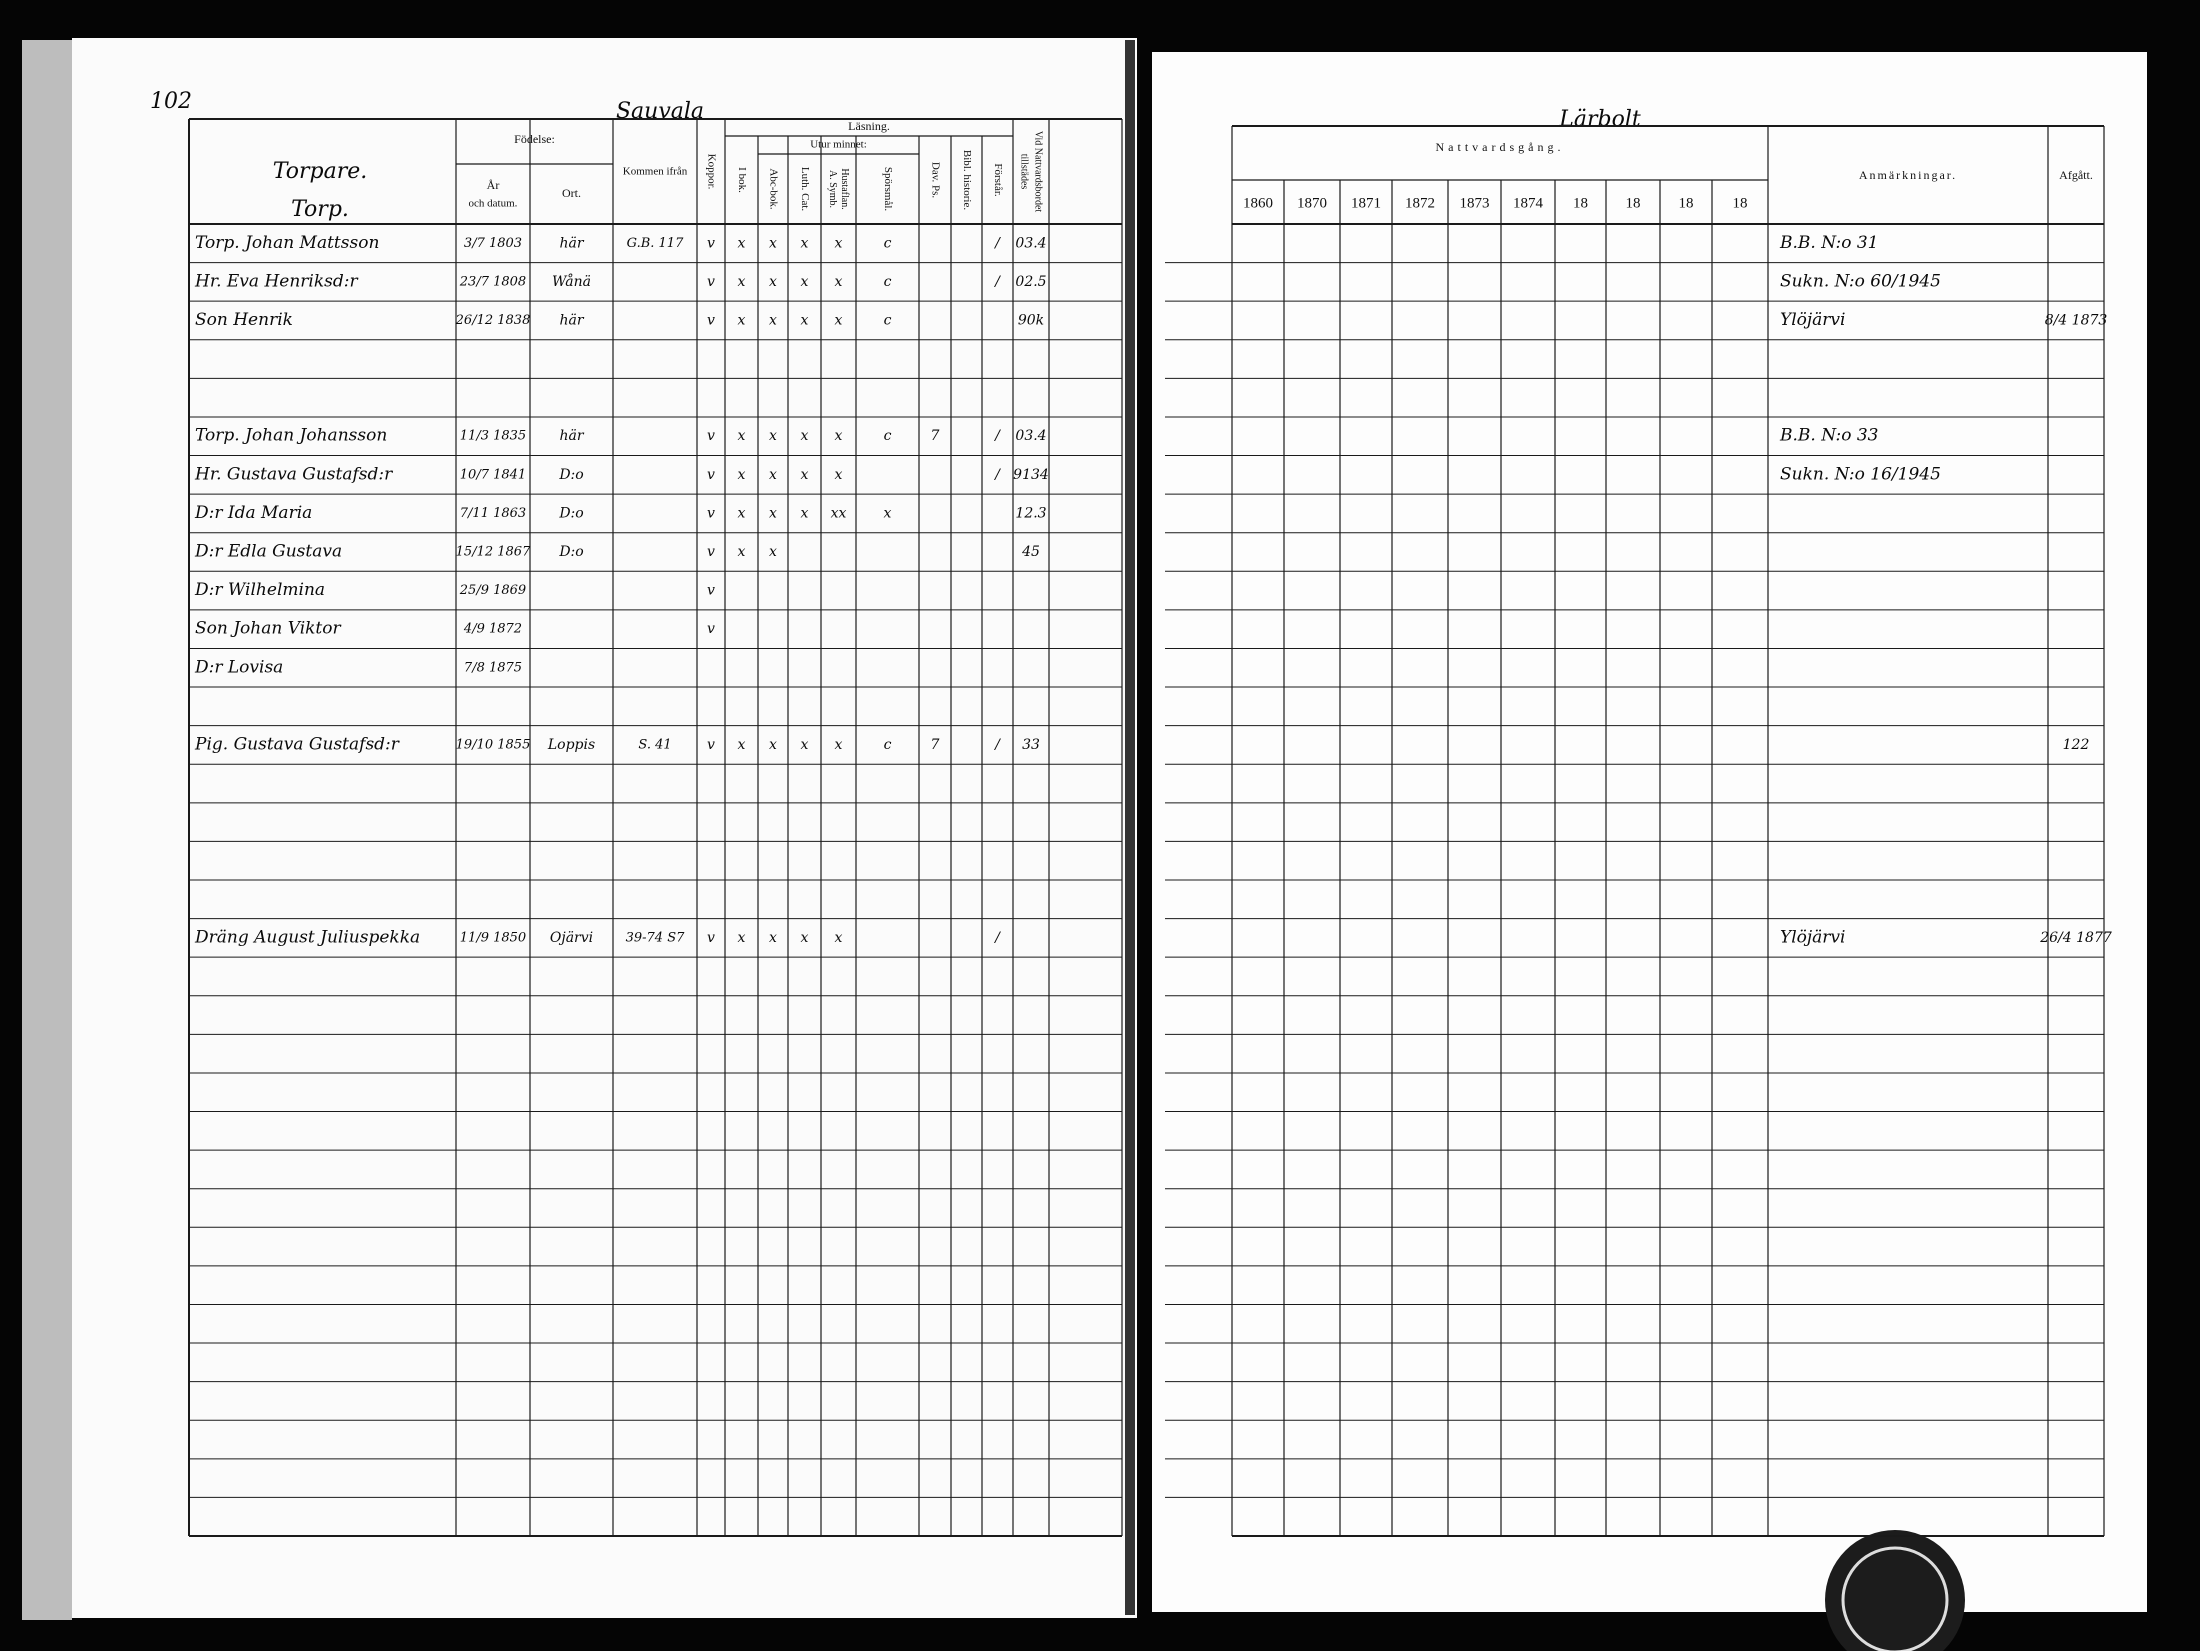  Describe the element at coordinates (998, 180) in the screenshot. I see `column-header: Förstår.` at that location.